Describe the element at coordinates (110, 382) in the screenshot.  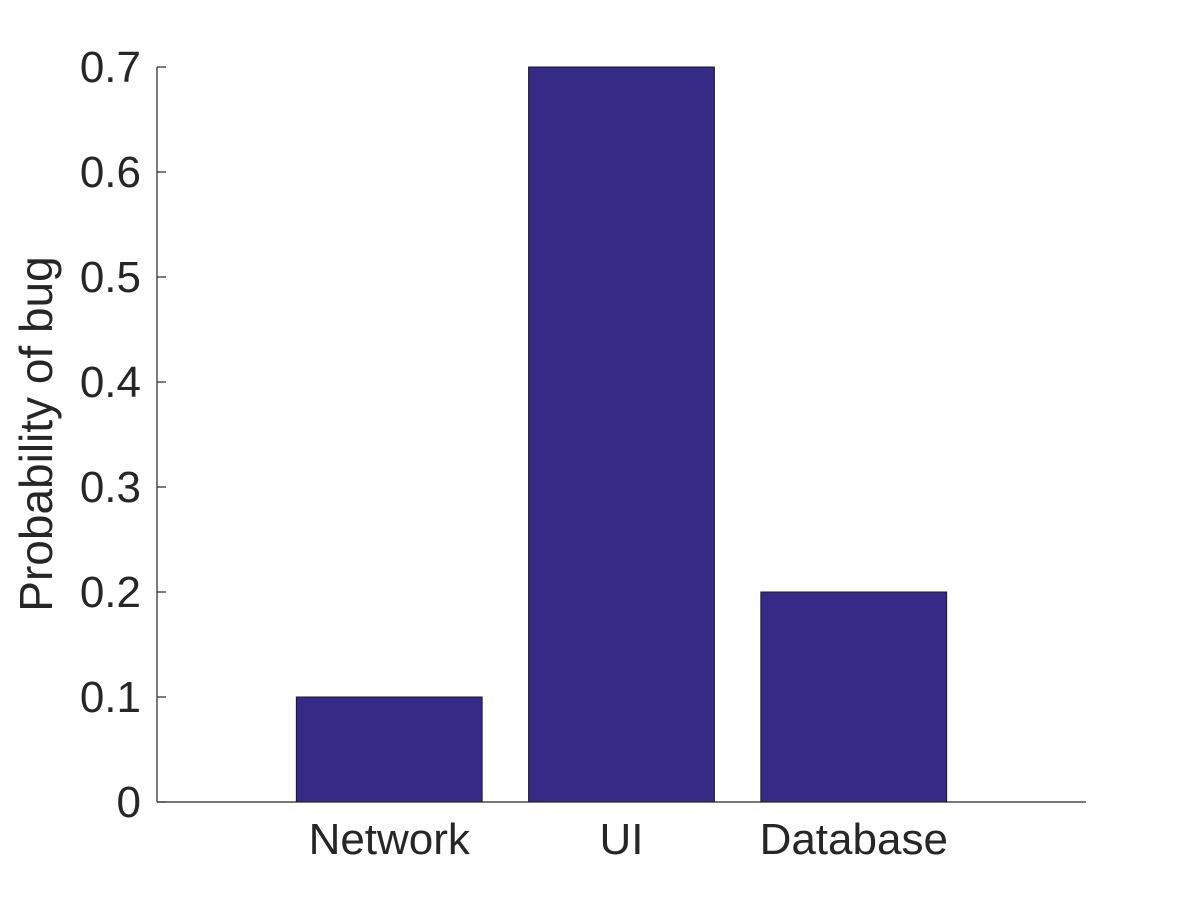
I see `y-tick-label: 0.4` at that location.